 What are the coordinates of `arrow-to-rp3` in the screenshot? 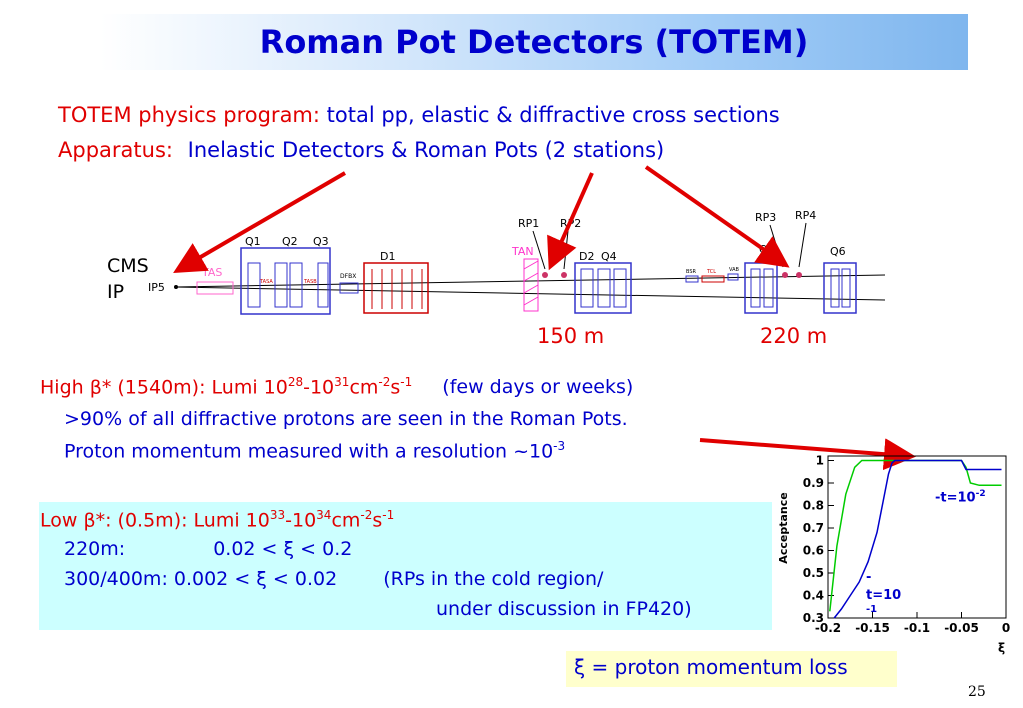 It's located at (717, 216).